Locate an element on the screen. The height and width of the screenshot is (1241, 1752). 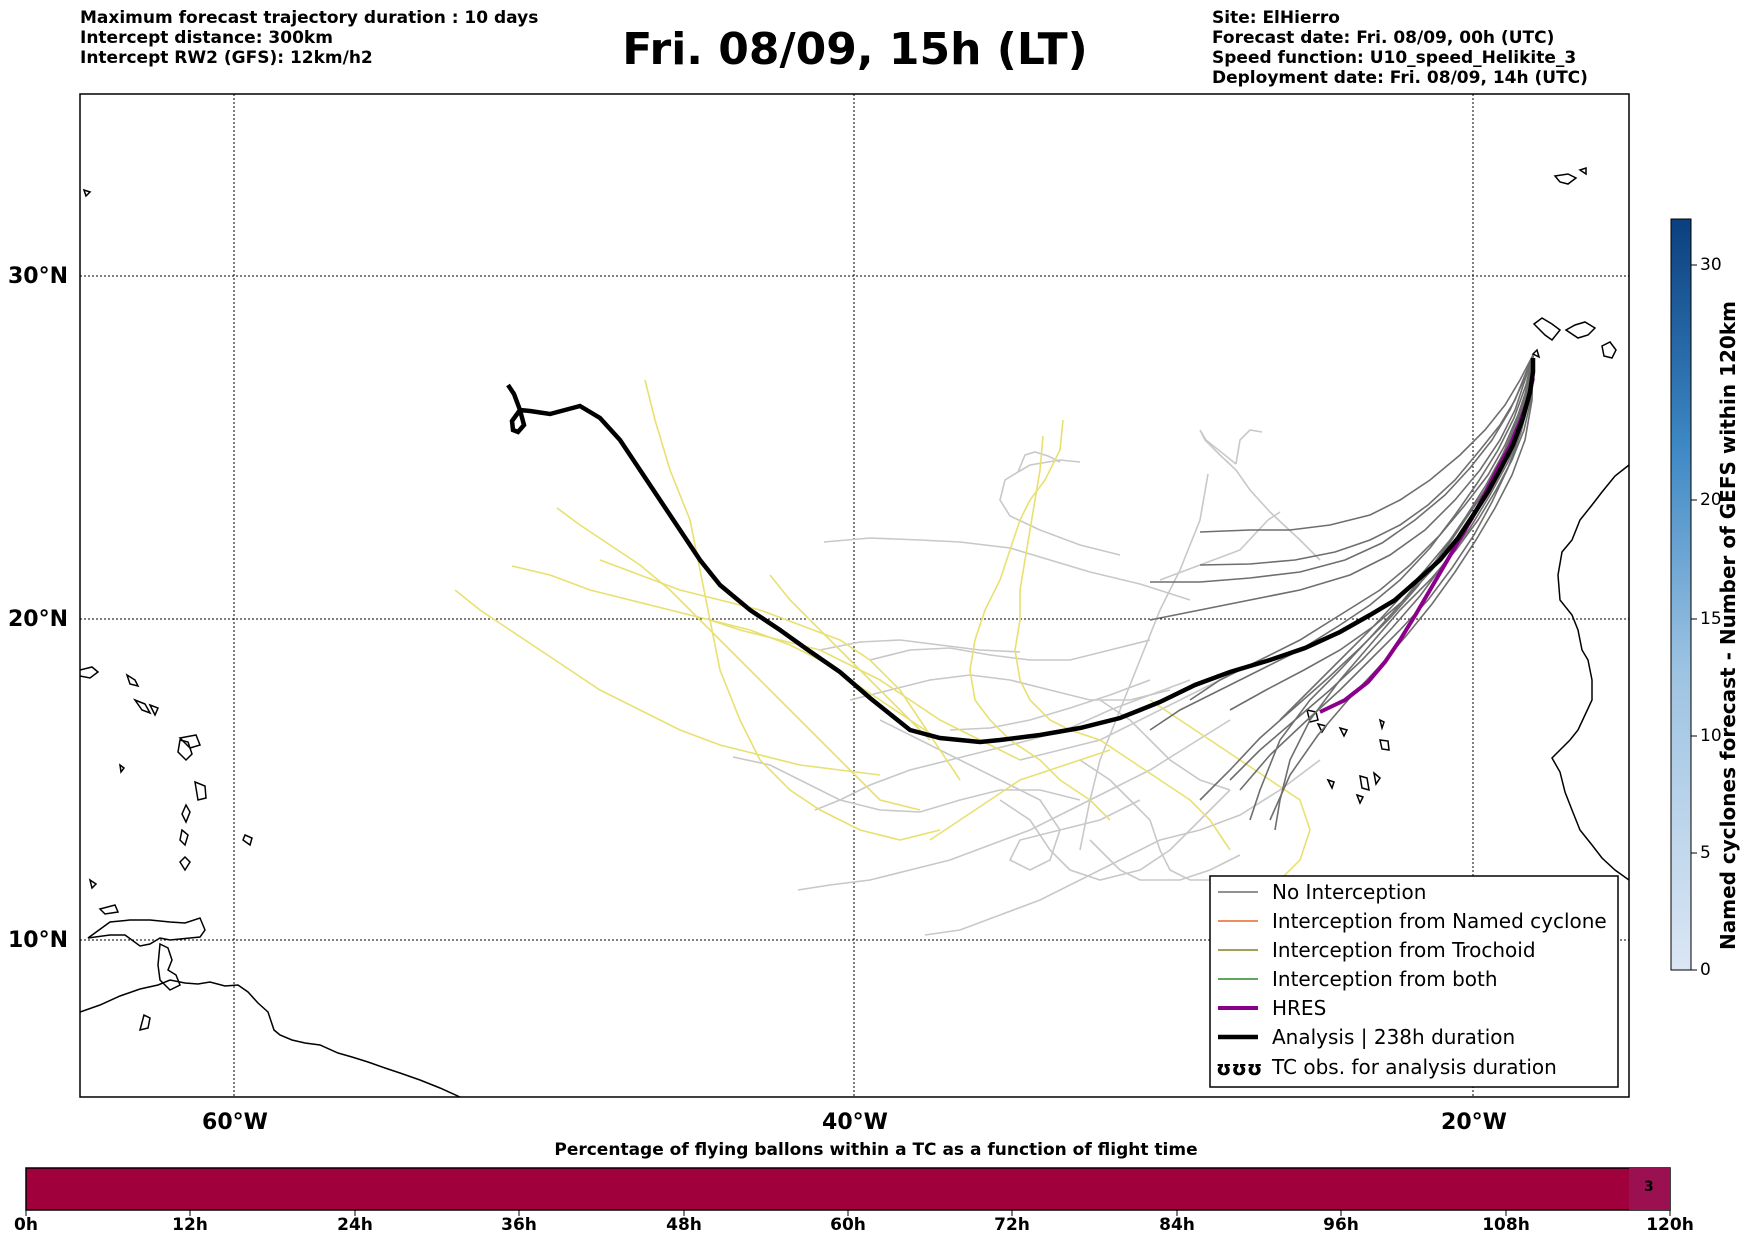
legend-no-interception: No Interception is located at coordinates (1349, 892).